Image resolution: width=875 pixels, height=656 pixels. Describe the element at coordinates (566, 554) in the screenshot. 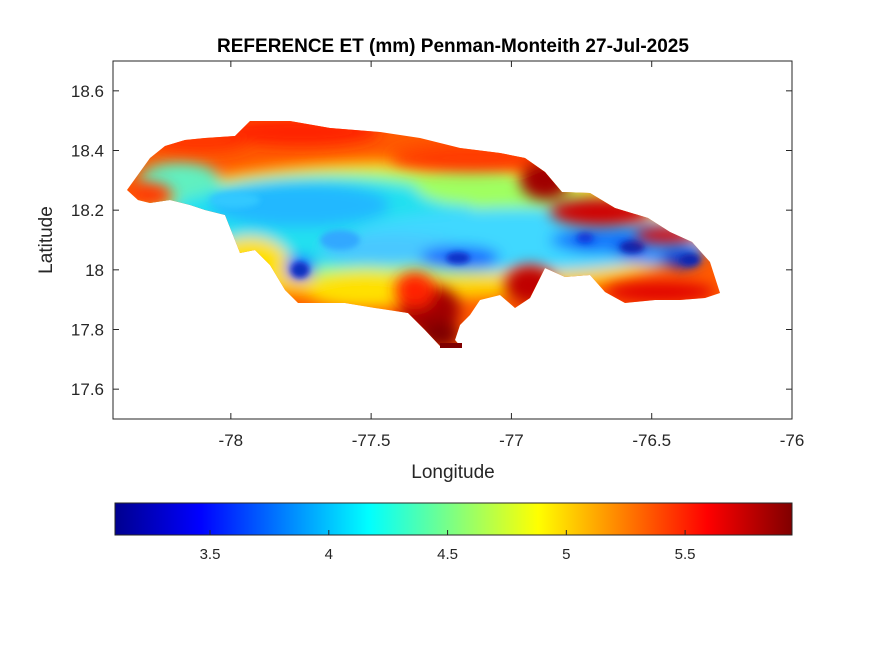

I see `colorbar-tick-label: 5` at that location.